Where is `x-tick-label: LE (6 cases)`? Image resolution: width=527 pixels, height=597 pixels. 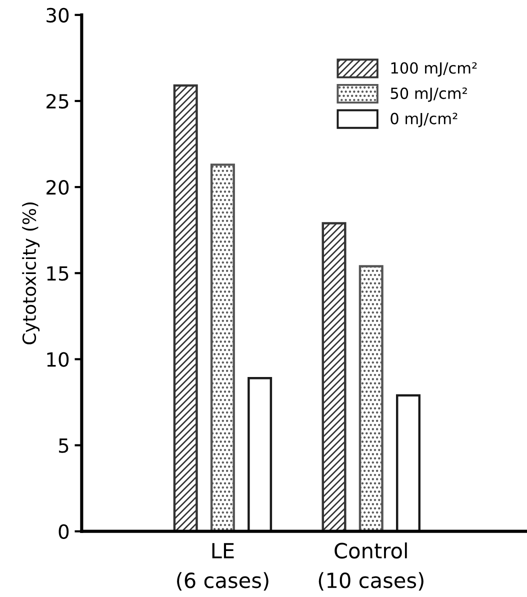 x-tick-label: LE (6 cases) is located at coordinates (222, 567).